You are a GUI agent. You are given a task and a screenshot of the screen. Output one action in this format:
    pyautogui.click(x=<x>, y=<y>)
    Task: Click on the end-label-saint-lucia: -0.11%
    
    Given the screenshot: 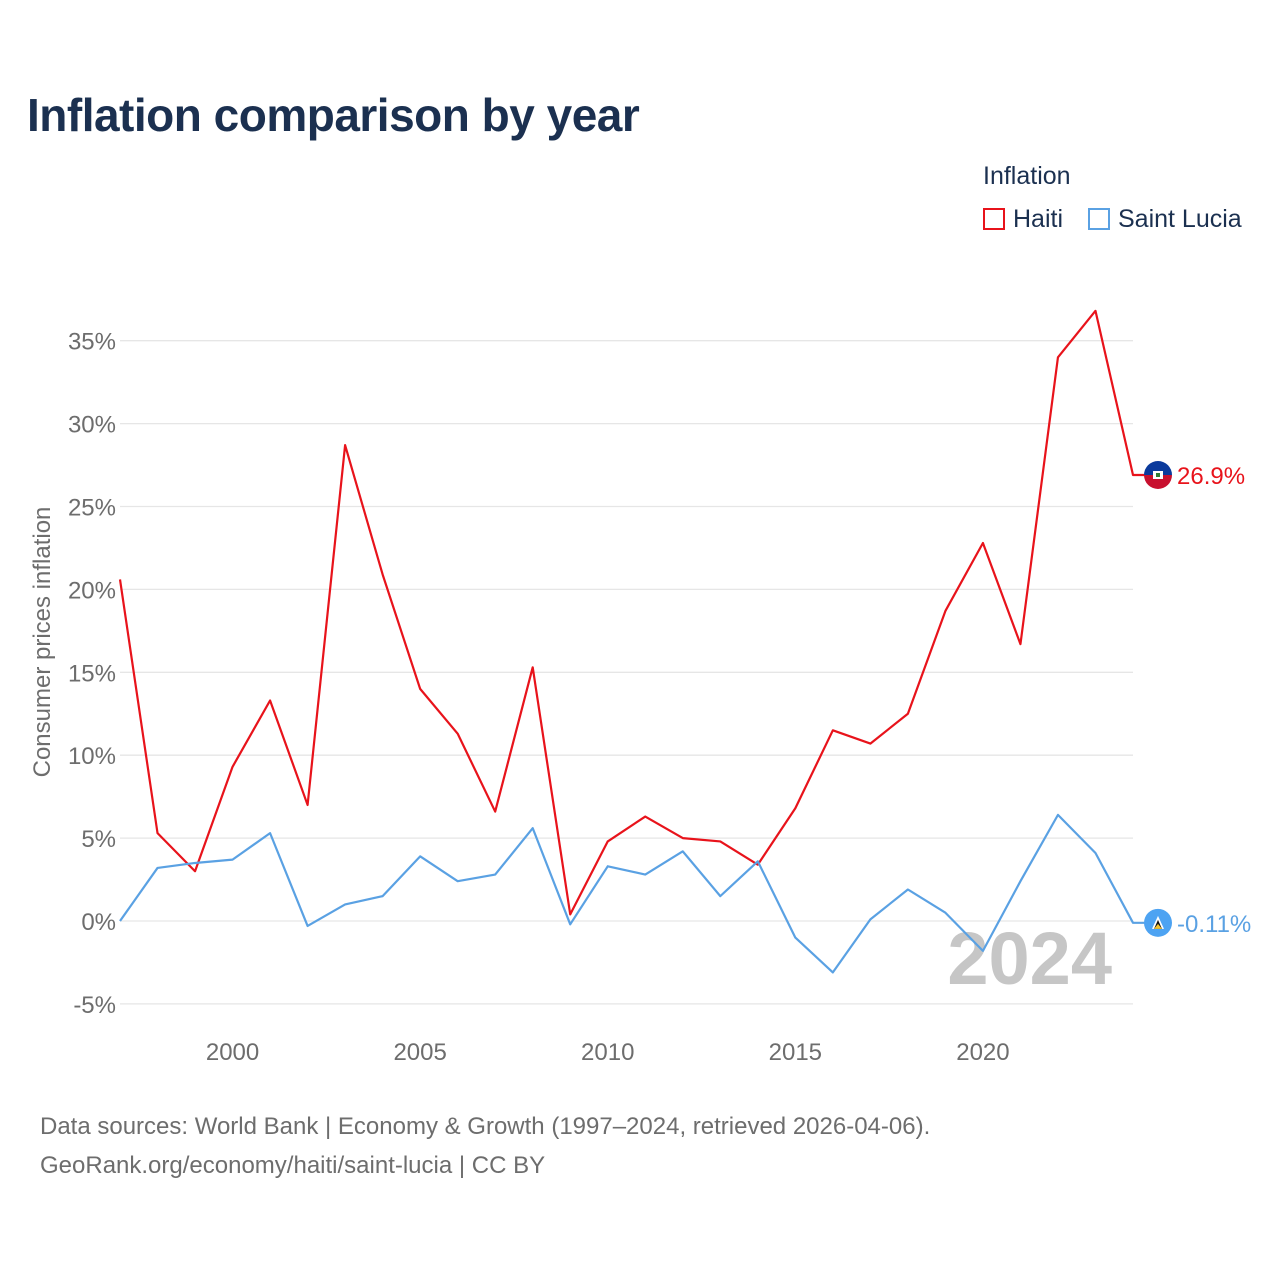 What is the action you would take?
    pyautogui.click(x=1214, y=924)
    